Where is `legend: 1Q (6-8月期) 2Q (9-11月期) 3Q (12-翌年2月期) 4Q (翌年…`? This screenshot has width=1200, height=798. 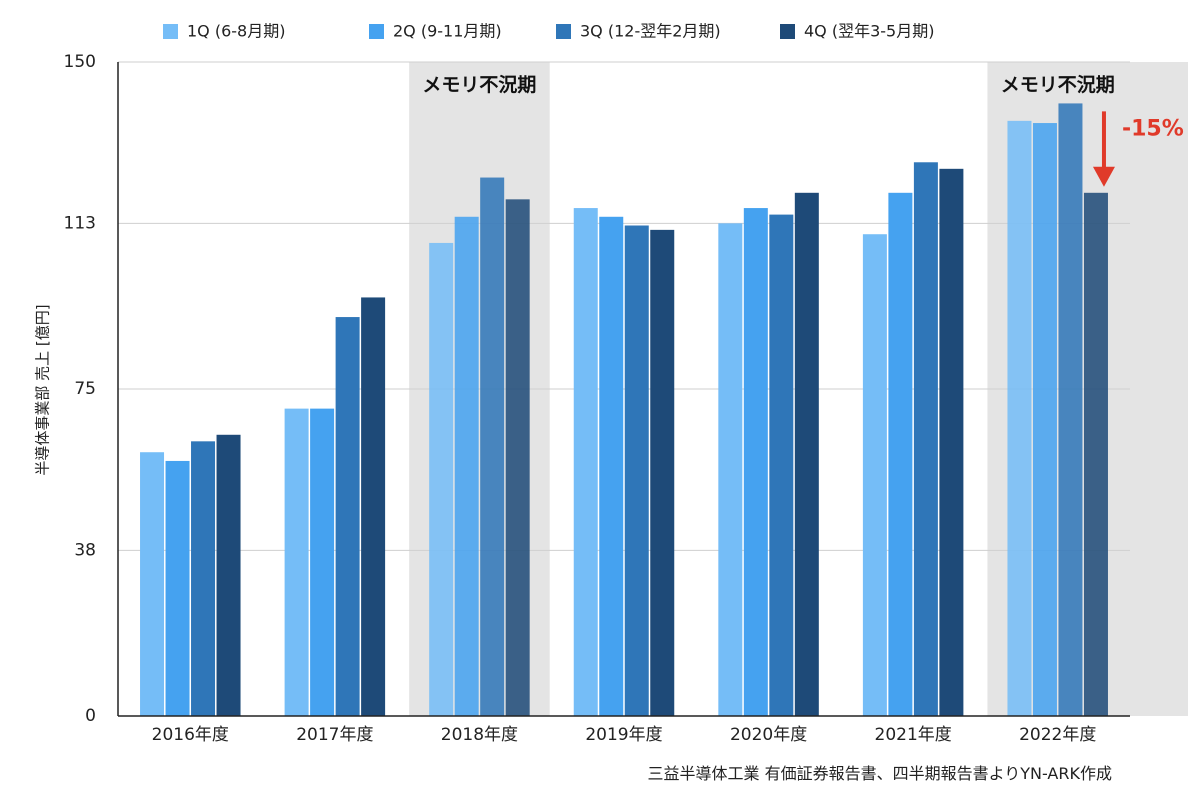
legend: 1Q (6-8月期) 2Q (9-11月期) 3Q (12-翌年2月期) 4Q (翌年… is located at coordinates (548, 31).